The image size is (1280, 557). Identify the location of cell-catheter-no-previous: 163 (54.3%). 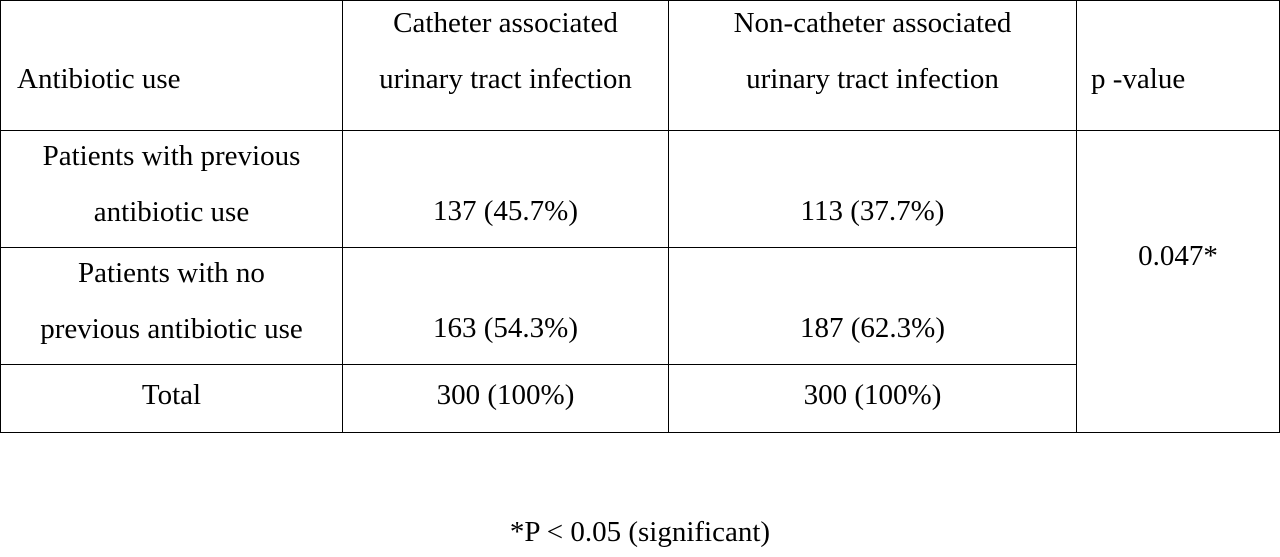
(505, 306).